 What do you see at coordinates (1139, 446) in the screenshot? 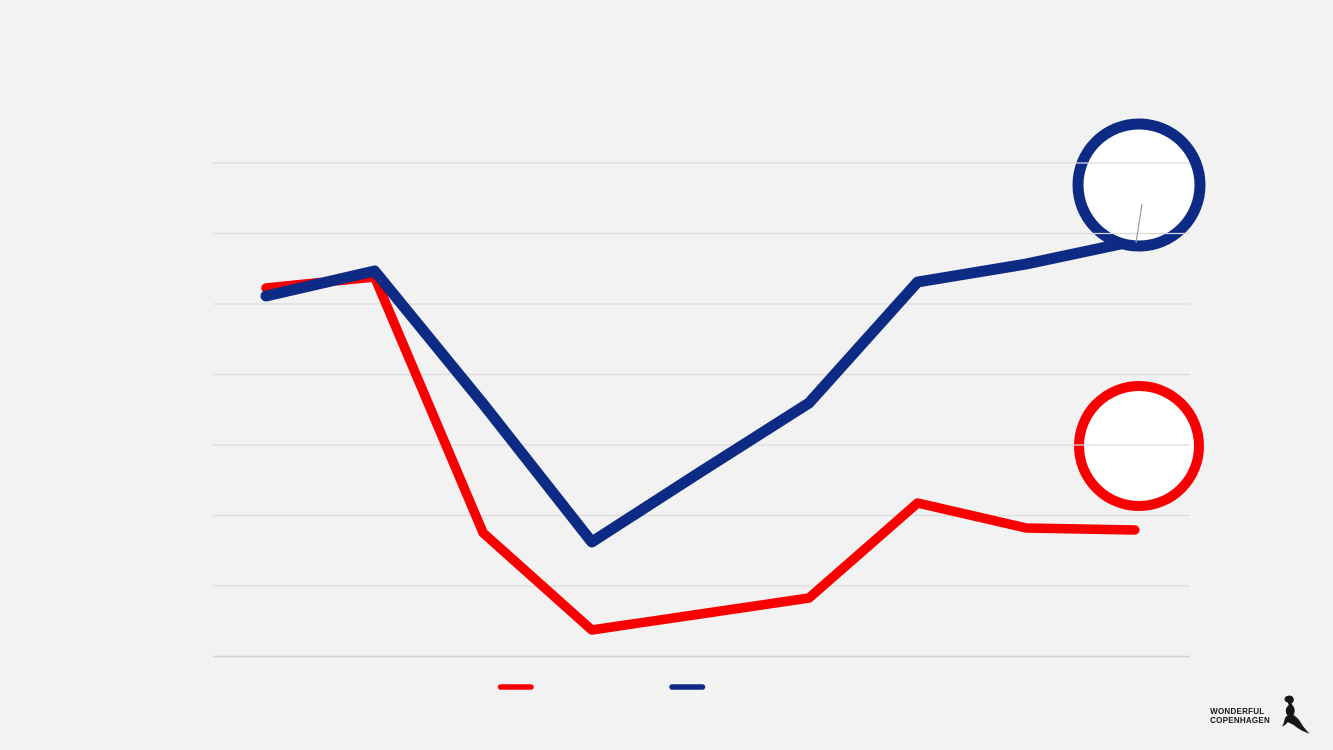
I see `highlight-circle-red` at bounding box center [1139, 446].